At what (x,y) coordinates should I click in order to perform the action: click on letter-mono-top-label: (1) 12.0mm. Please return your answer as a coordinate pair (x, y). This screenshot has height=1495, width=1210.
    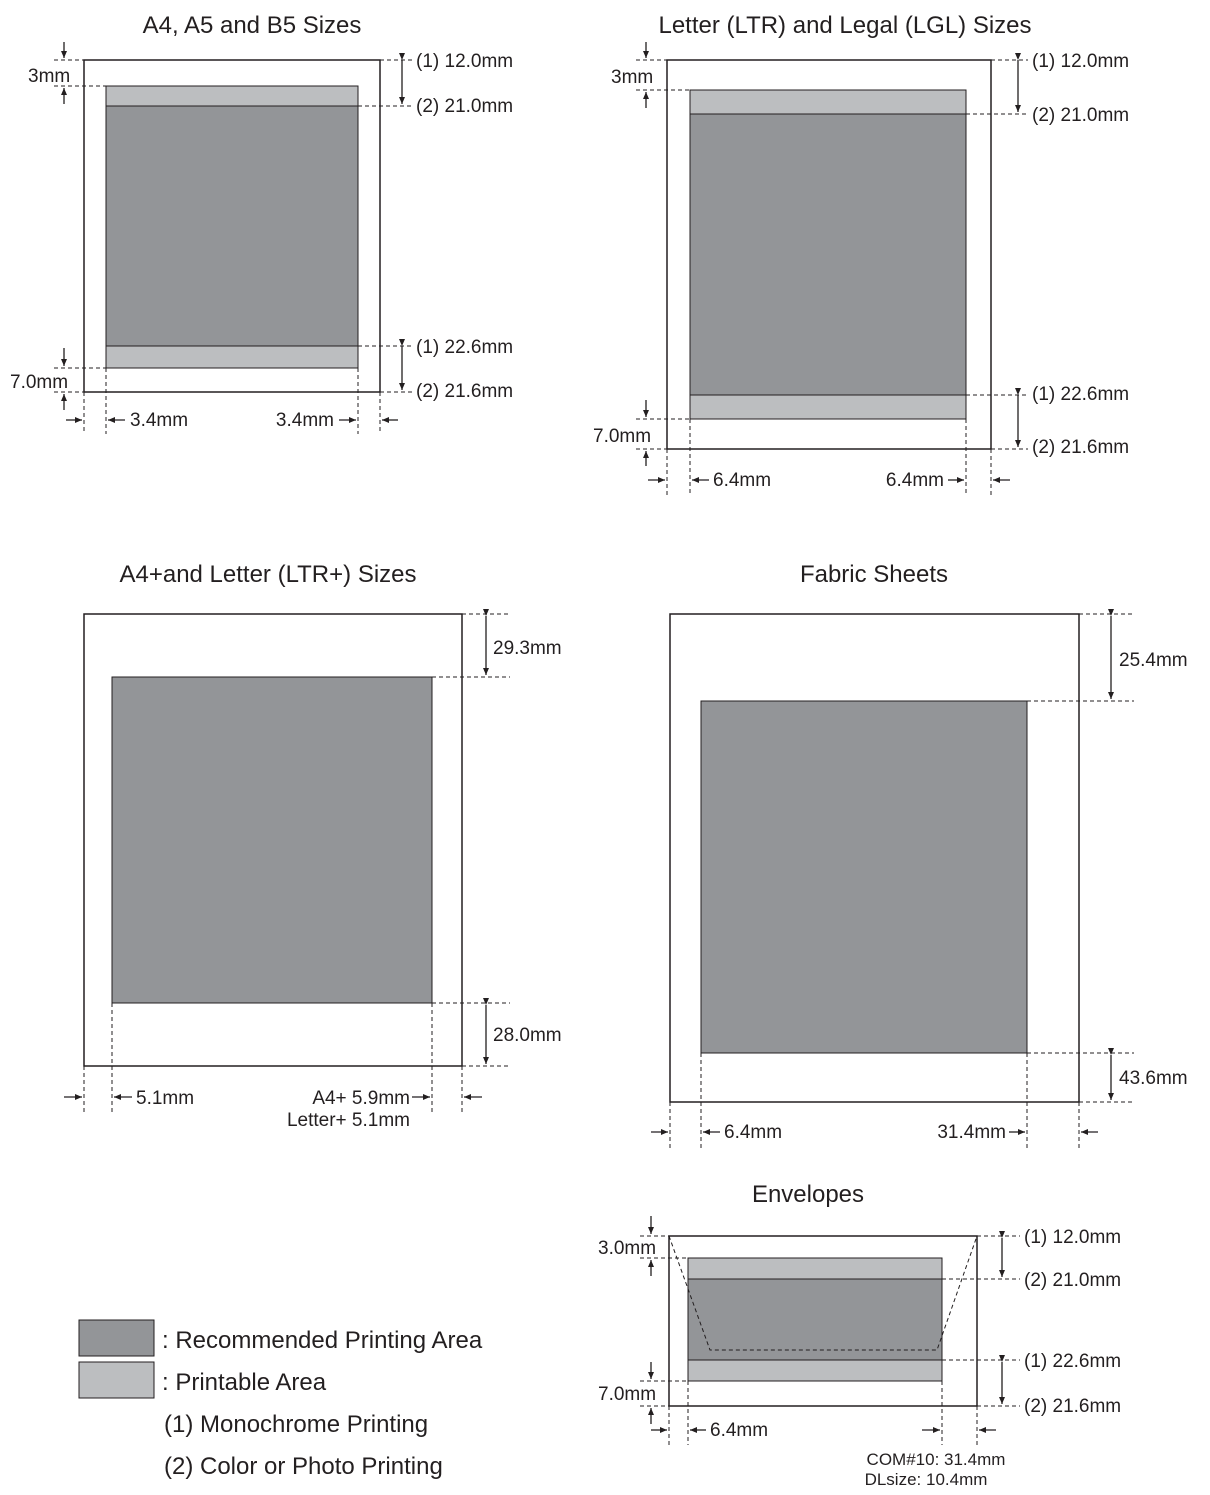
    Looking at the image, I should click on (1080, 61).